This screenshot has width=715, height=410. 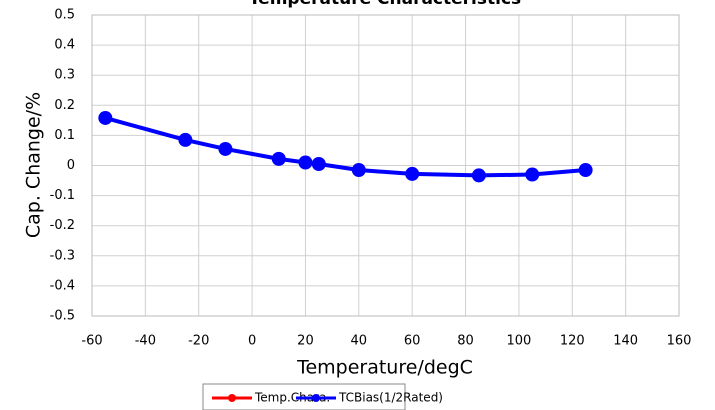 I want to click on x-tick-label: -60, so click(x=91, y=341).